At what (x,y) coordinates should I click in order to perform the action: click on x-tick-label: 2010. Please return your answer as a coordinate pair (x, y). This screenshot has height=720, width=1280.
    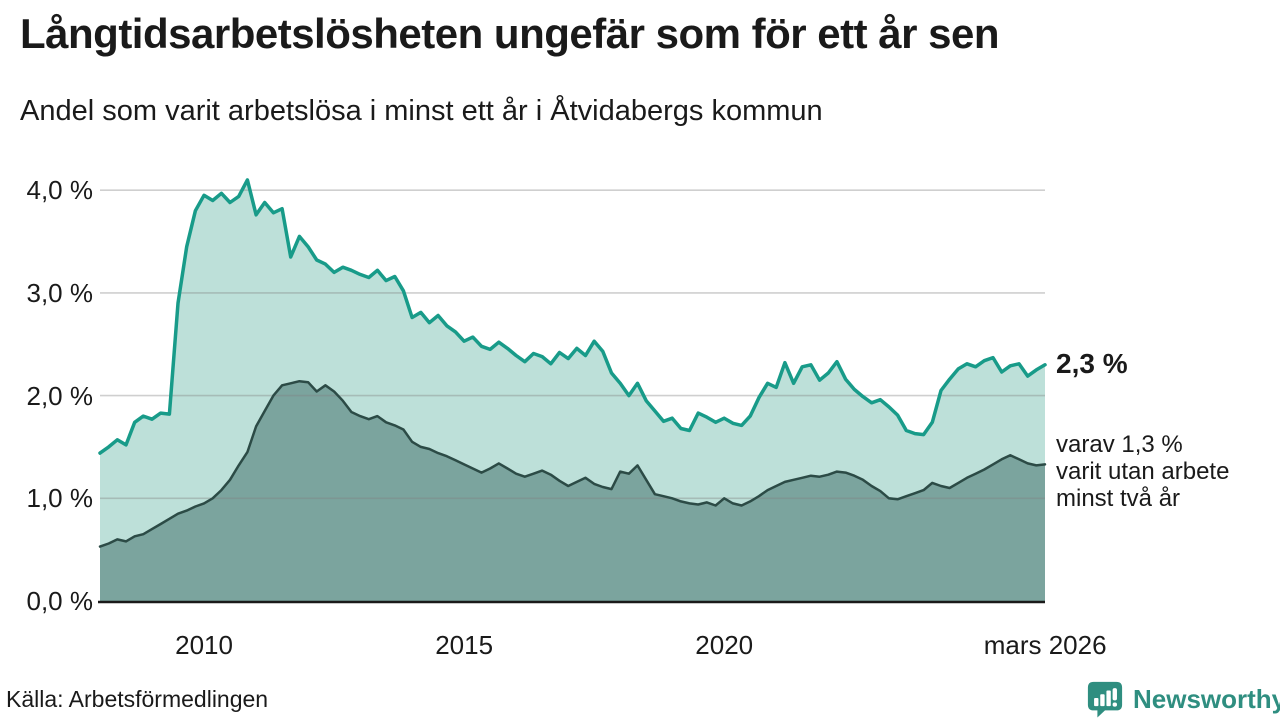
    Looking at the image, I should click on (204, 645).